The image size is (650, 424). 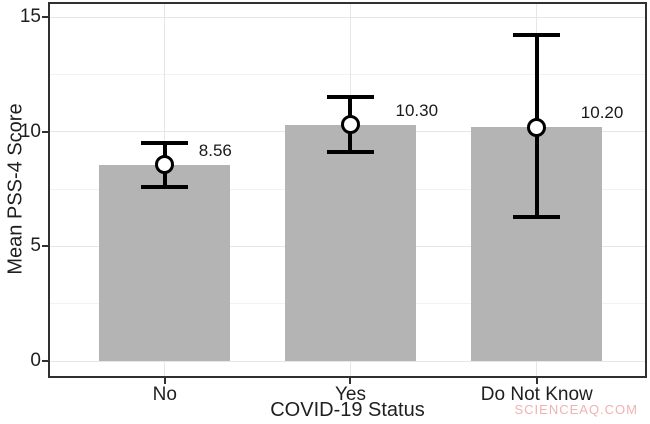 What do you see at coordinates (215, 150) in the screenshot?
I see `mean-value-label: 8.56` at bounding box center [215, 150].